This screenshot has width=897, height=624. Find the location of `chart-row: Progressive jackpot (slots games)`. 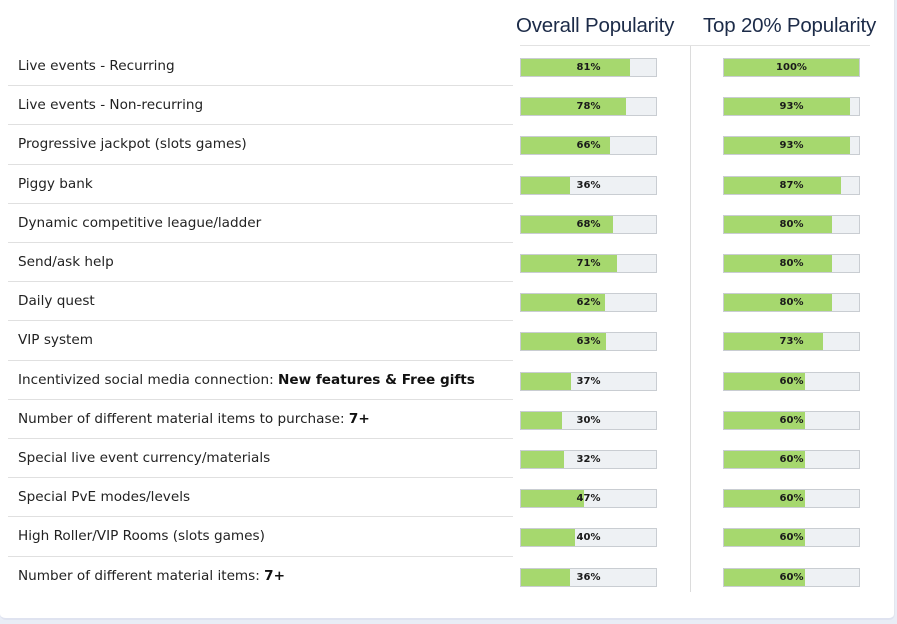

chart-row: Progressive jackpot (slots games) is located at coordinates (264, 144).